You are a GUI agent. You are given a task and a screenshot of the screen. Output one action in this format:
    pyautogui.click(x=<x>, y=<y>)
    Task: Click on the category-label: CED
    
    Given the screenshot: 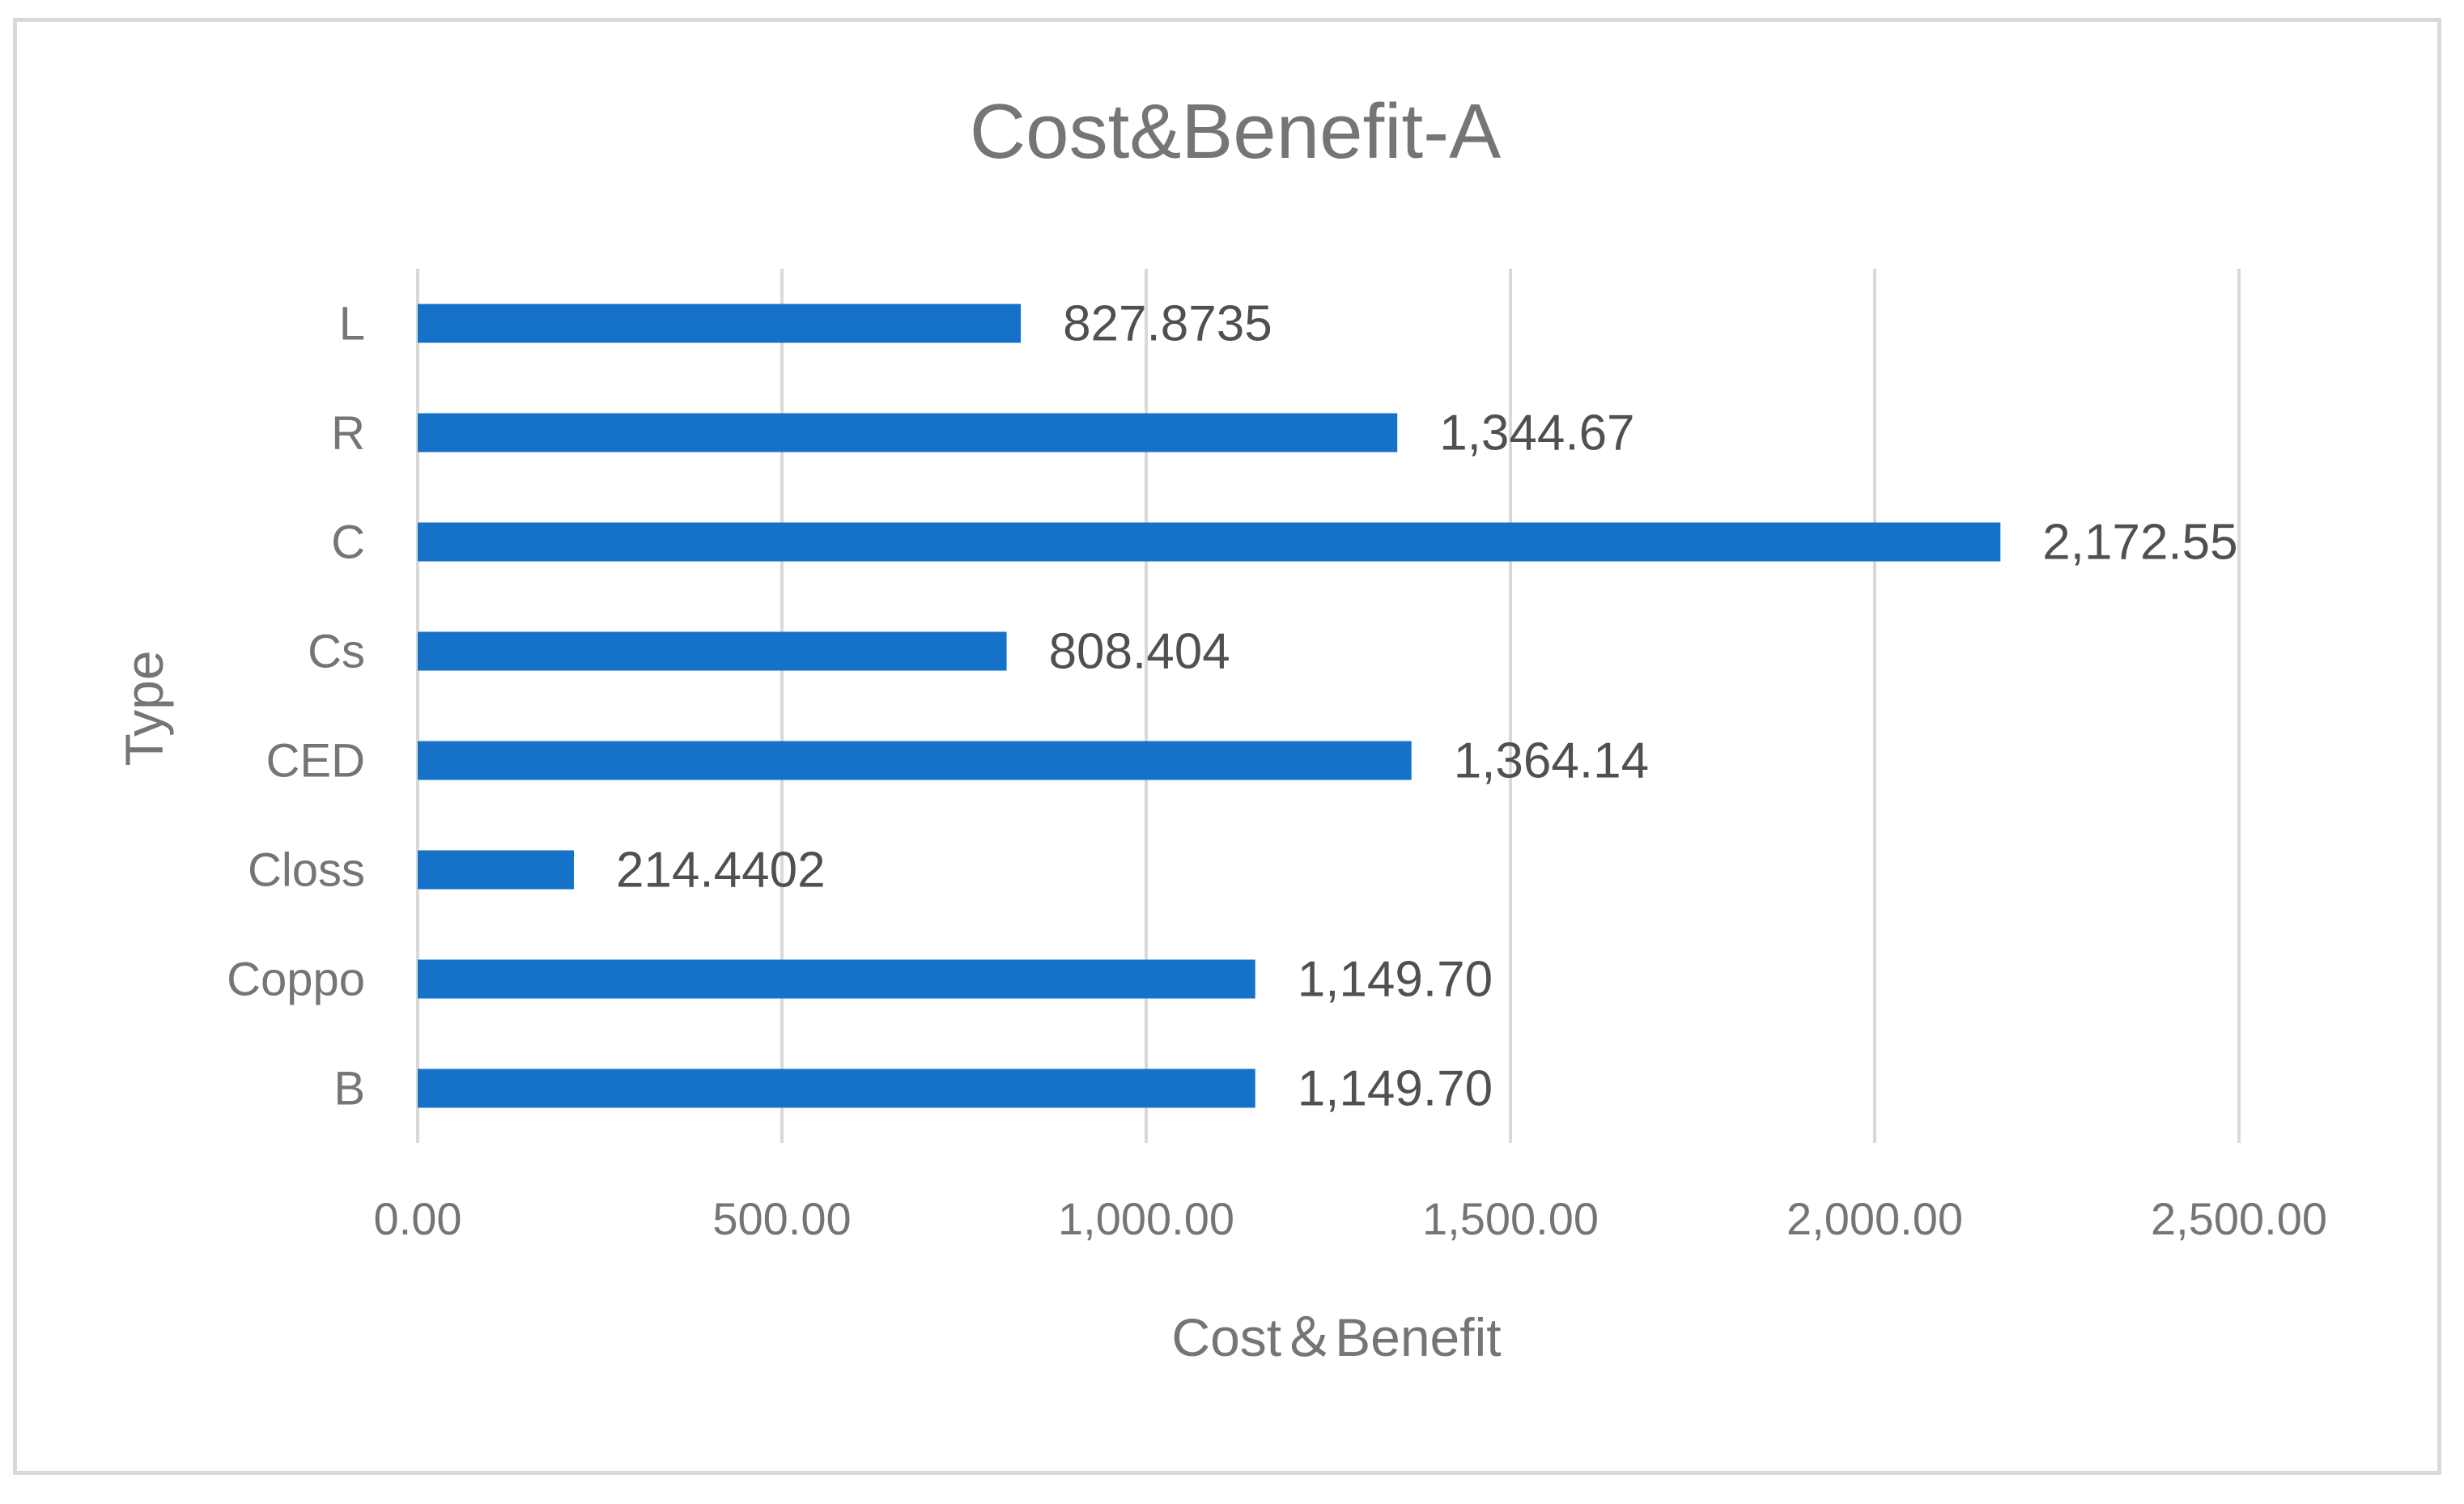 What is the action you would take?
    pyautogui.click(x=315, y=761)
    